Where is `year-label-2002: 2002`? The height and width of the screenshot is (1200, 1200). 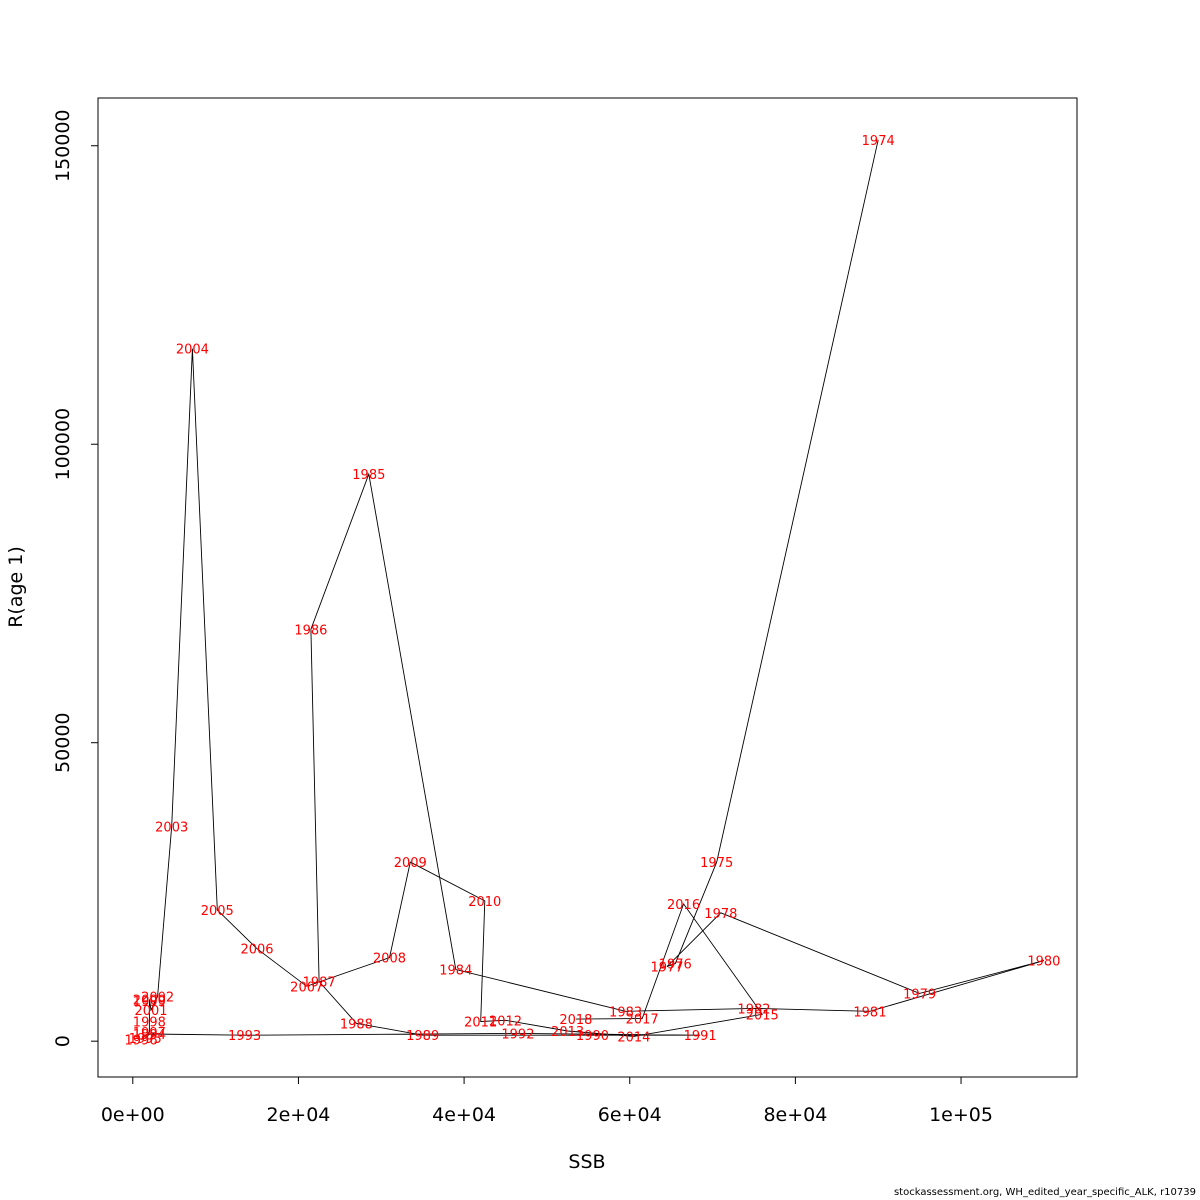
year-label-2002: 2002 is located at coordinates (157, 997).